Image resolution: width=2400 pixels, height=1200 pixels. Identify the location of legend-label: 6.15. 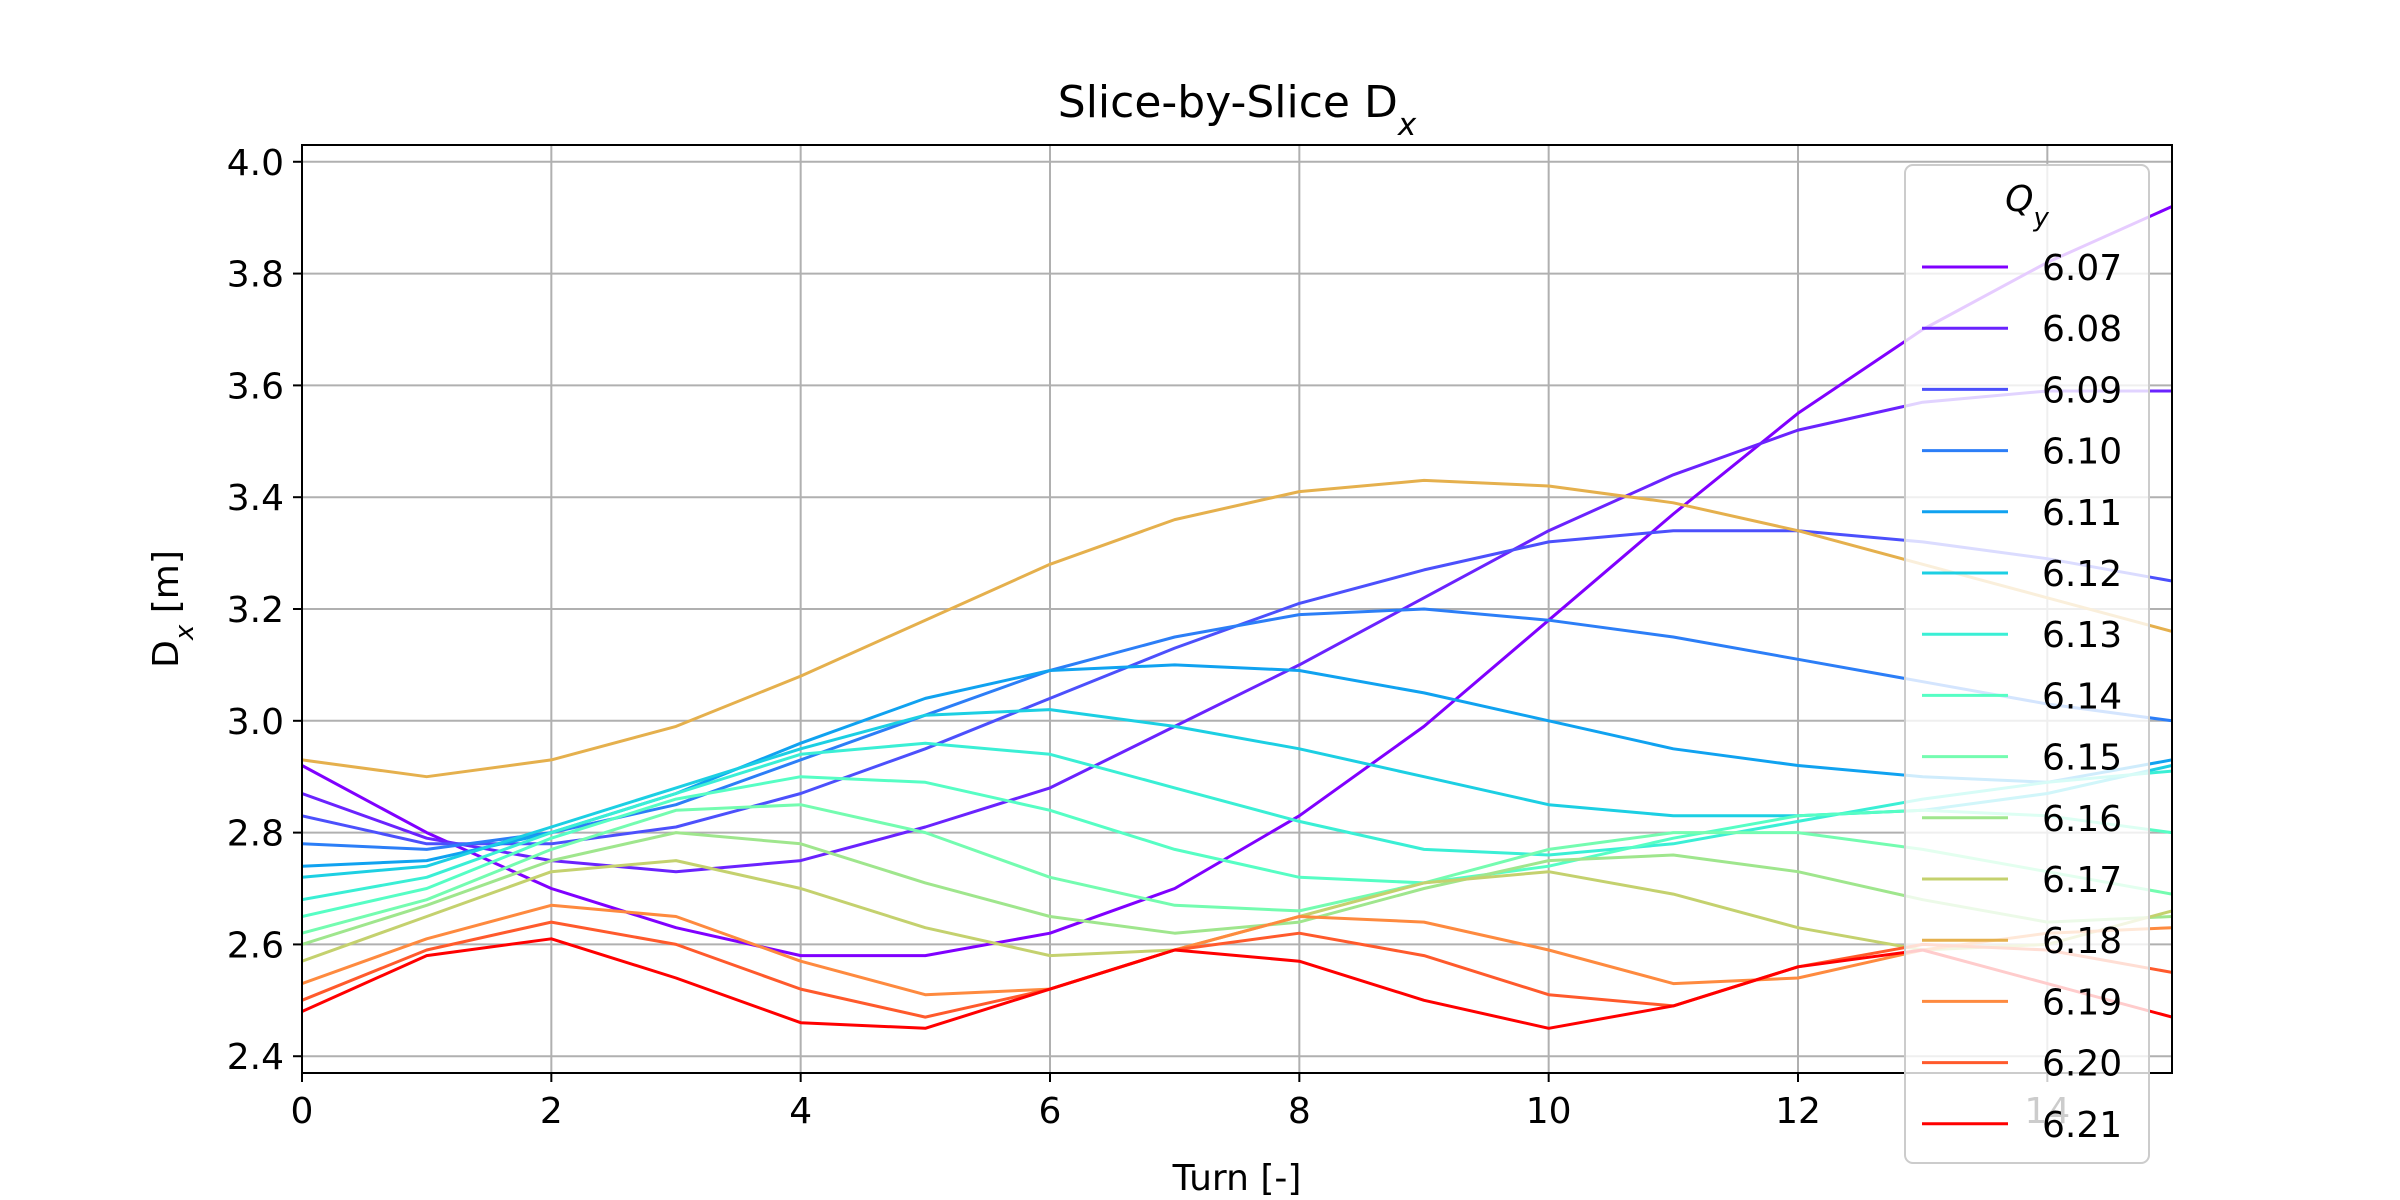
(2082, 758).